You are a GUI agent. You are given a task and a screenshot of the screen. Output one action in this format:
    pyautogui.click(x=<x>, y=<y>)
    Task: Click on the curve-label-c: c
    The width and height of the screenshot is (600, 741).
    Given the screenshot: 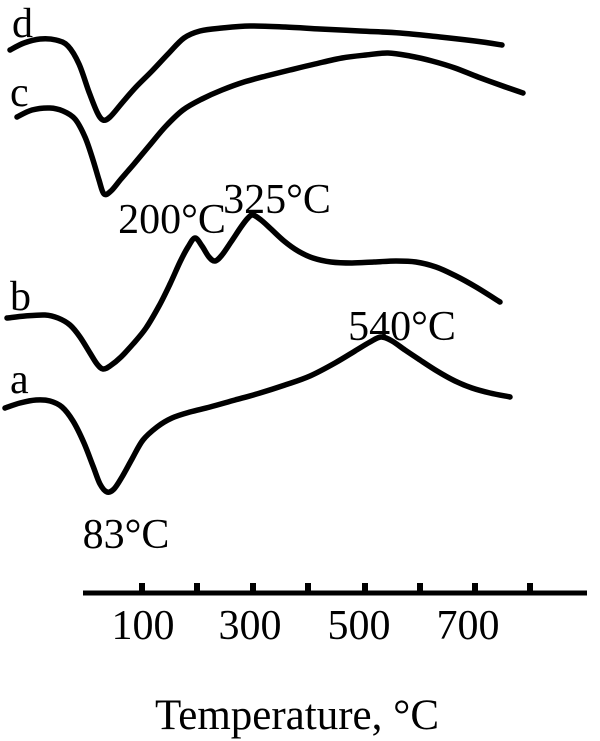 What is the action you would take?
    pyautogui.click(x=19, y=93)
    